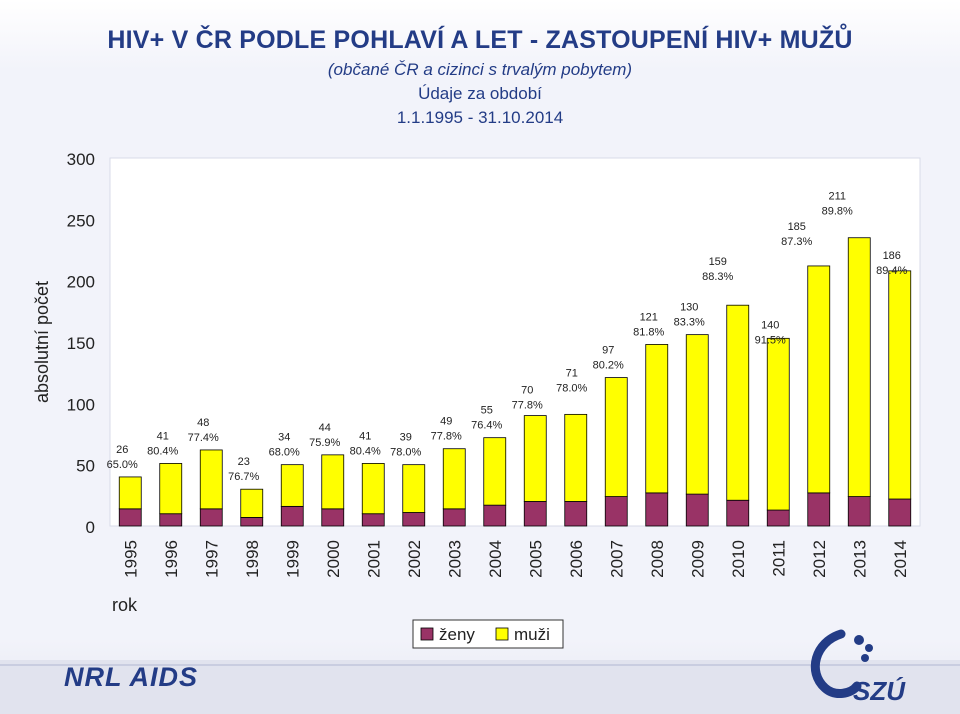  What do you see at coordinates (837, 212) in the screenshot?
I see `data-label-share: 89.8%` at bounding box center [837, 212].